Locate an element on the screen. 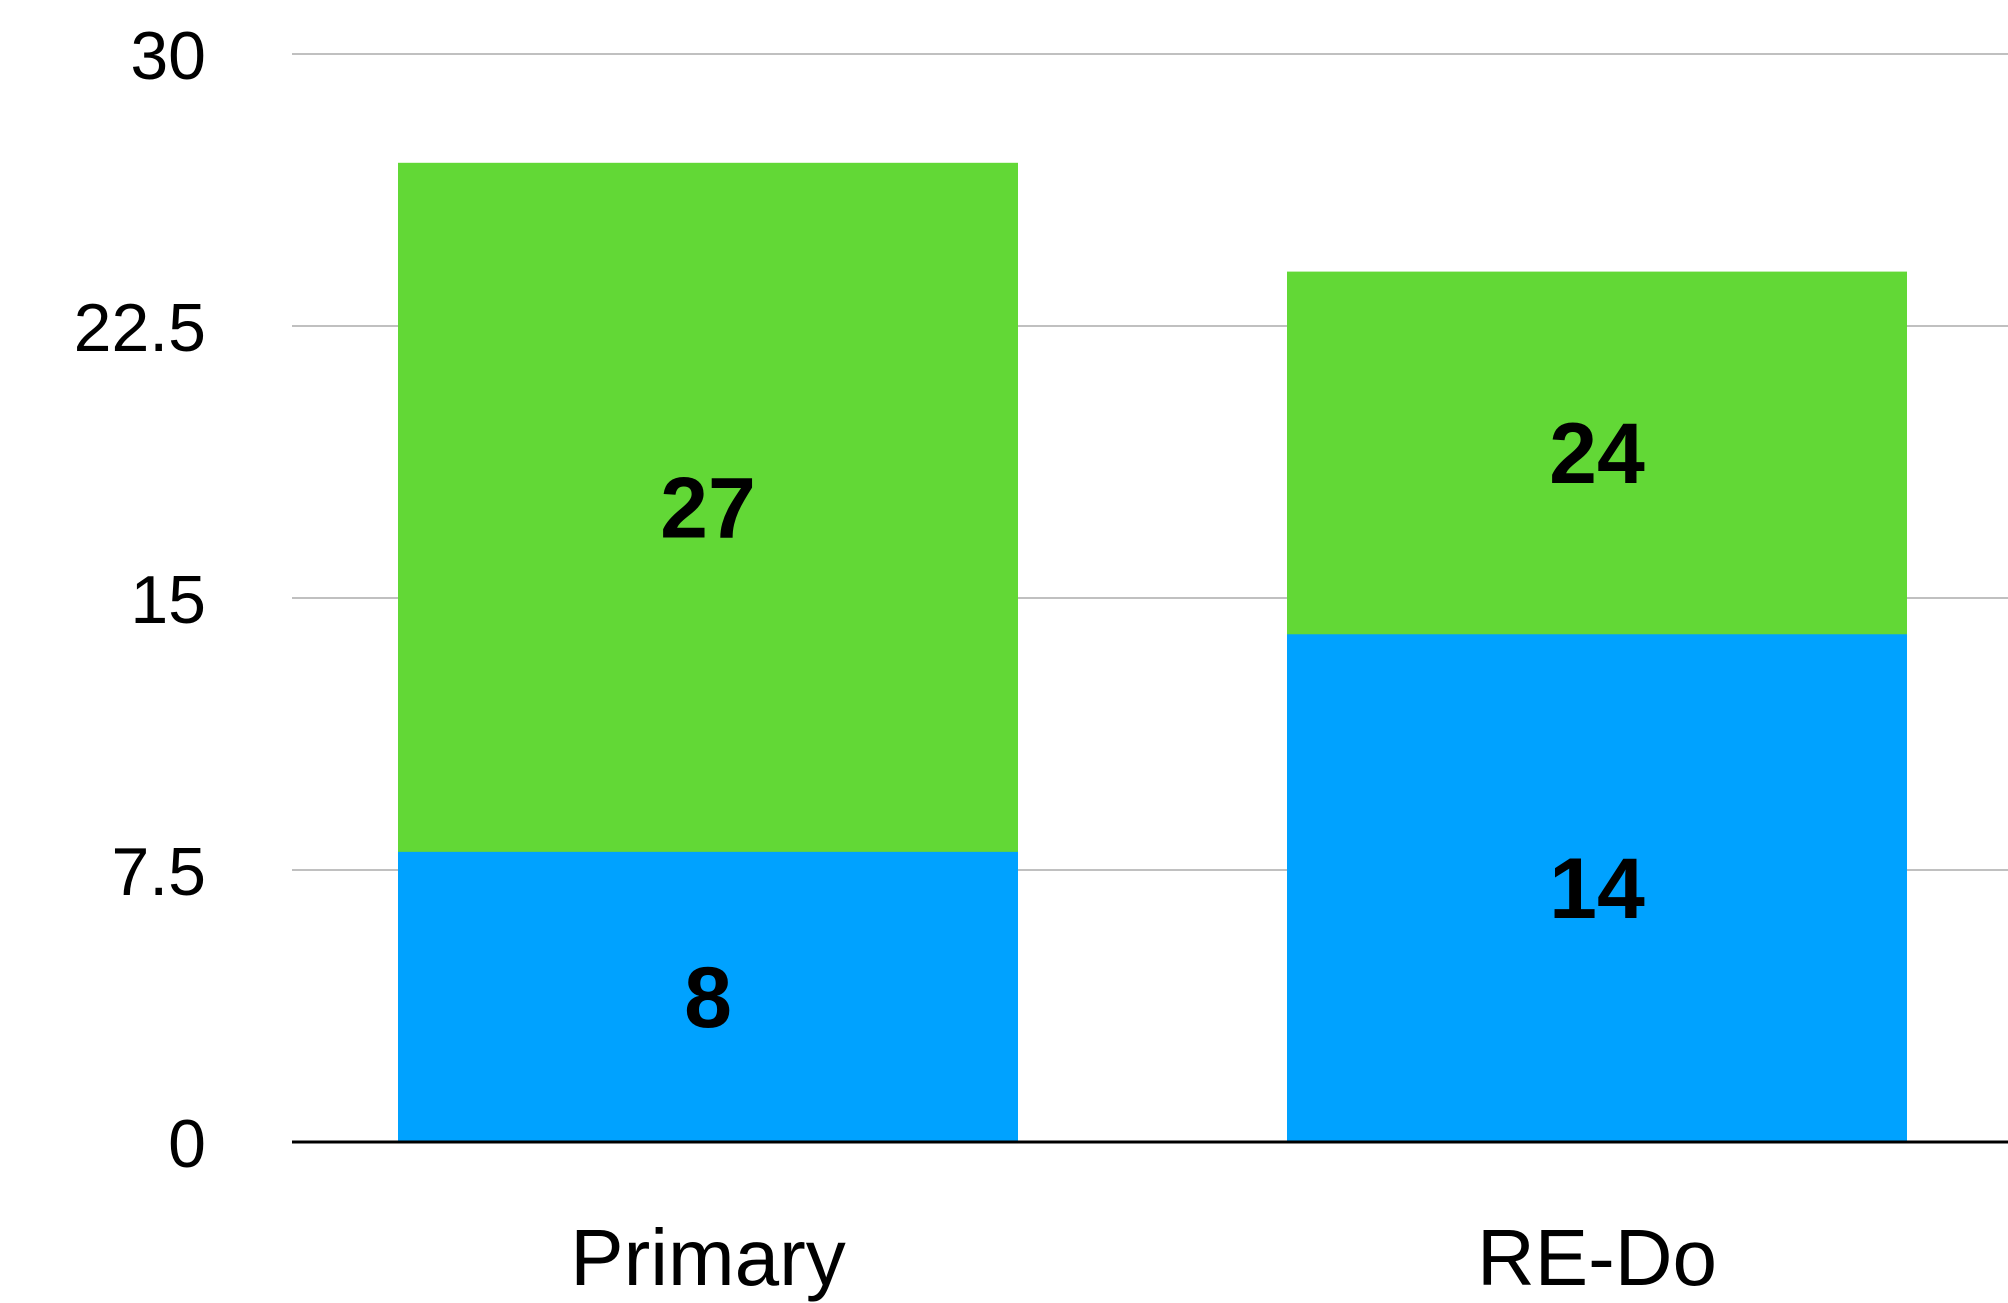 The width and height of the screenshot is (2008, 1303). y-axis-tick-labels: 0 7.5 15 22.5 30 is located at coordinates (140, 600).